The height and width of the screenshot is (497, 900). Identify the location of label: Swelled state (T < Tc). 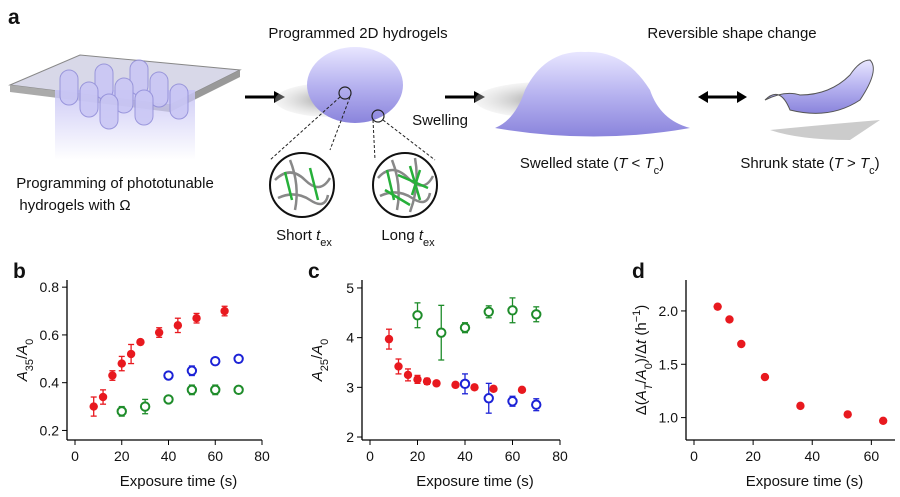
(592, 166).